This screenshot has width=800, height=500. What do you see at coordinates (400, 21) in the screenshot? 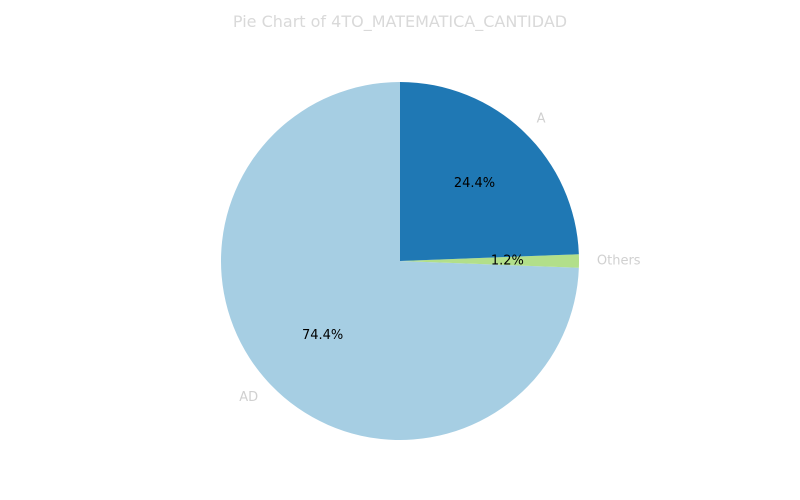
I see `chart-title: Pie Chart of 4TO_MATEMATICA_CANTIDAD` at bounding box center [400, 21].